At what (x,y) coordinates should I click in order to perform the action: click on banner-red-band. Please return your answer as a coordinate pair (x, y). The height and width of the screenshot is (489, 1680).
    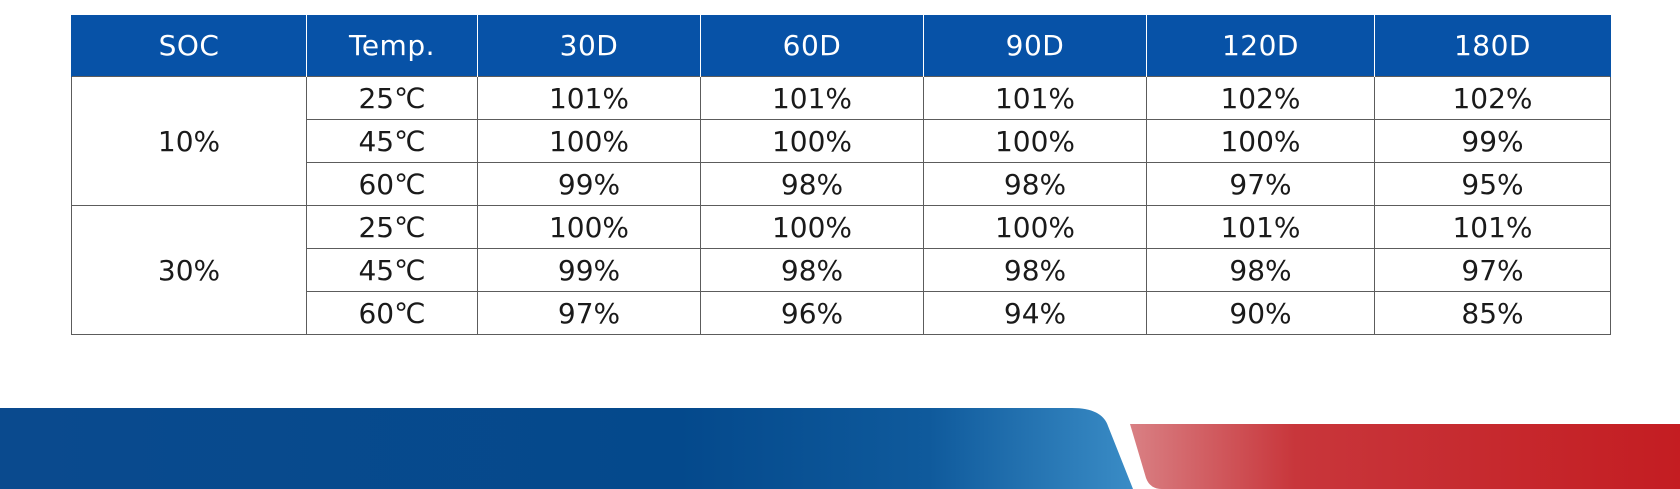
    Looking at the image, I should click on (1405, 456).